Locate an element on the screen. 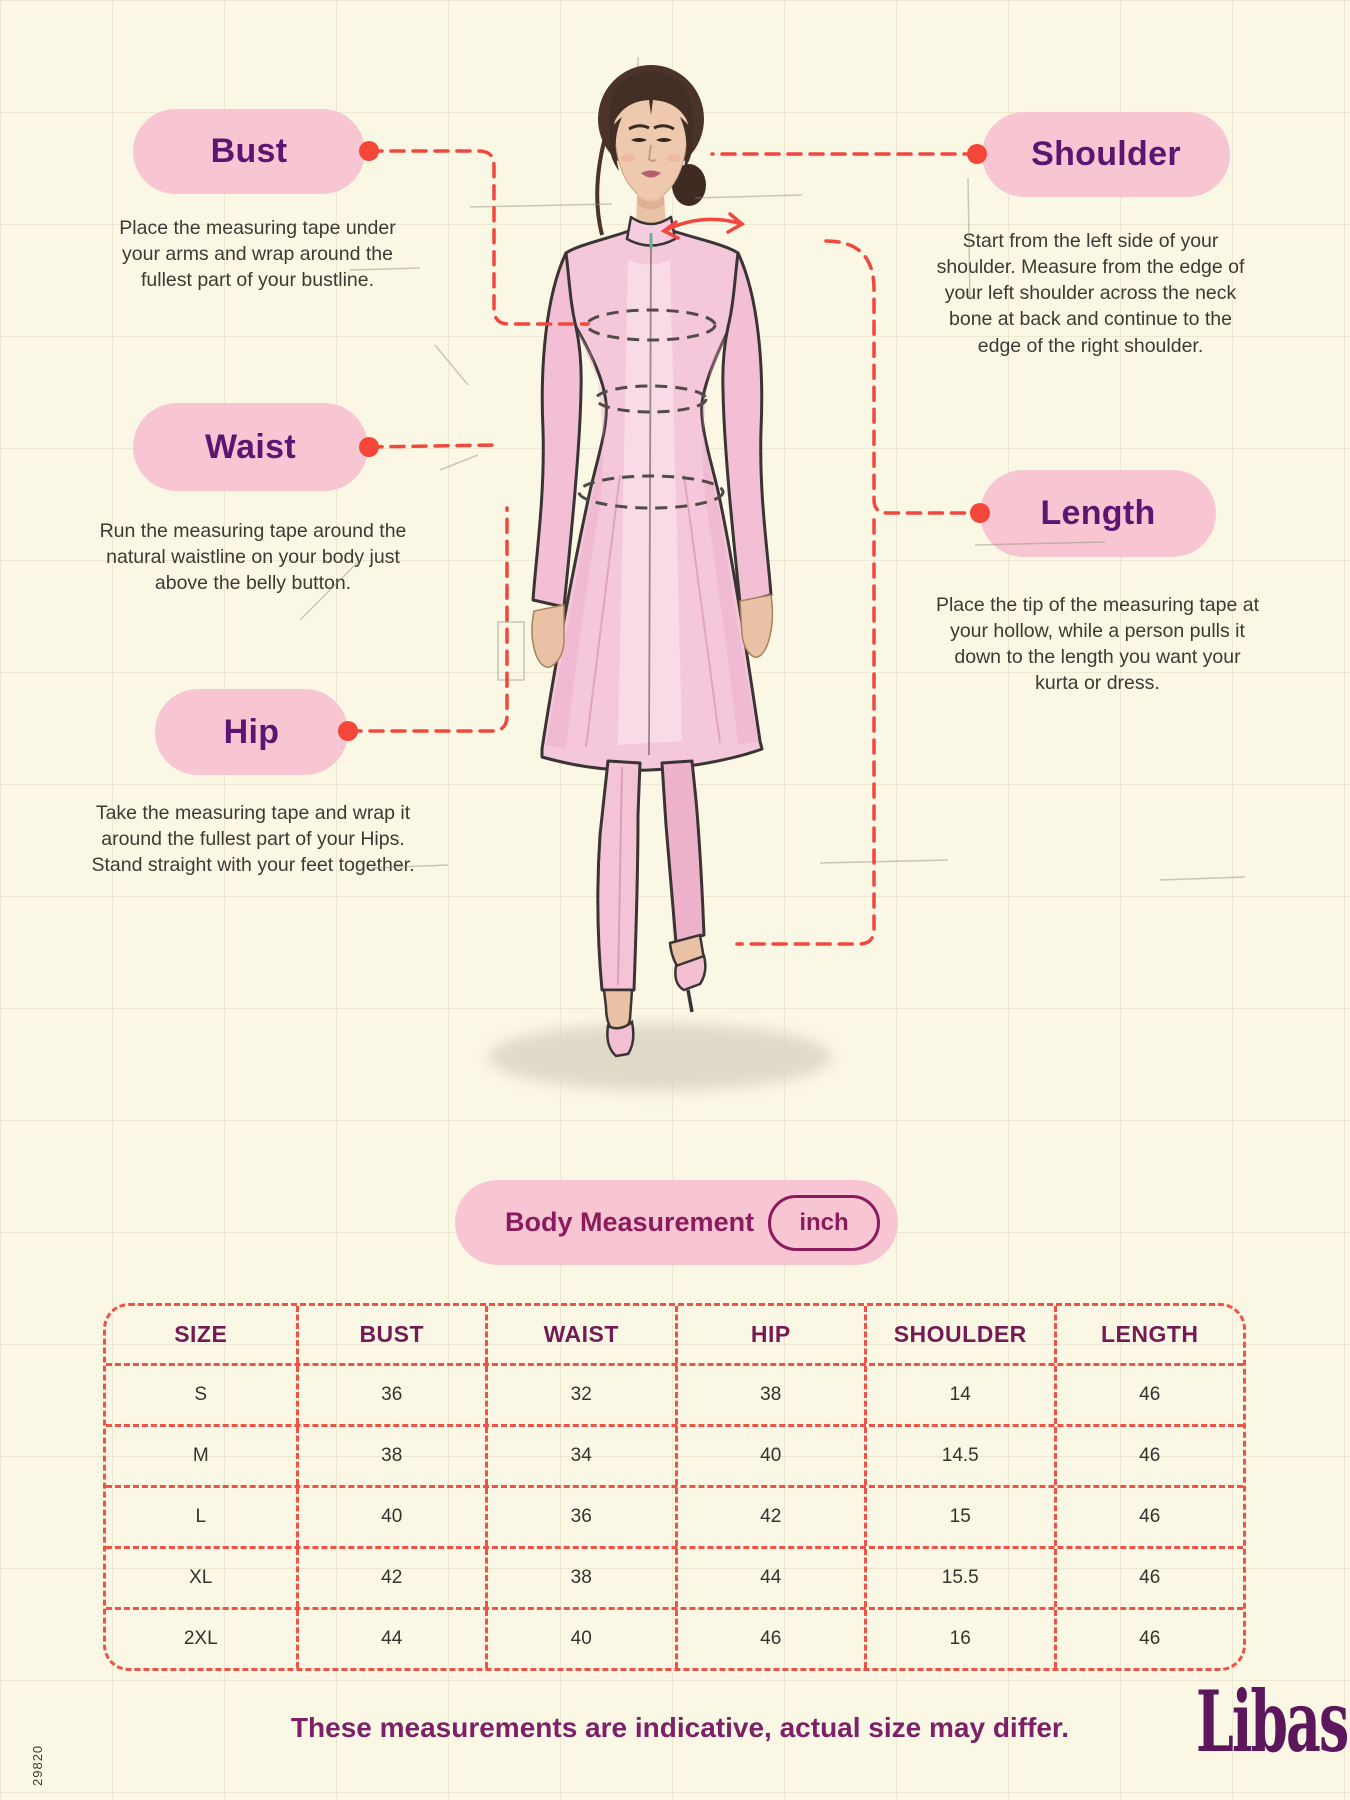 This screenshot has width=1350, height=1800. body-measurement-banner: Body Measurement inch is located at coordinates (676, 1222).